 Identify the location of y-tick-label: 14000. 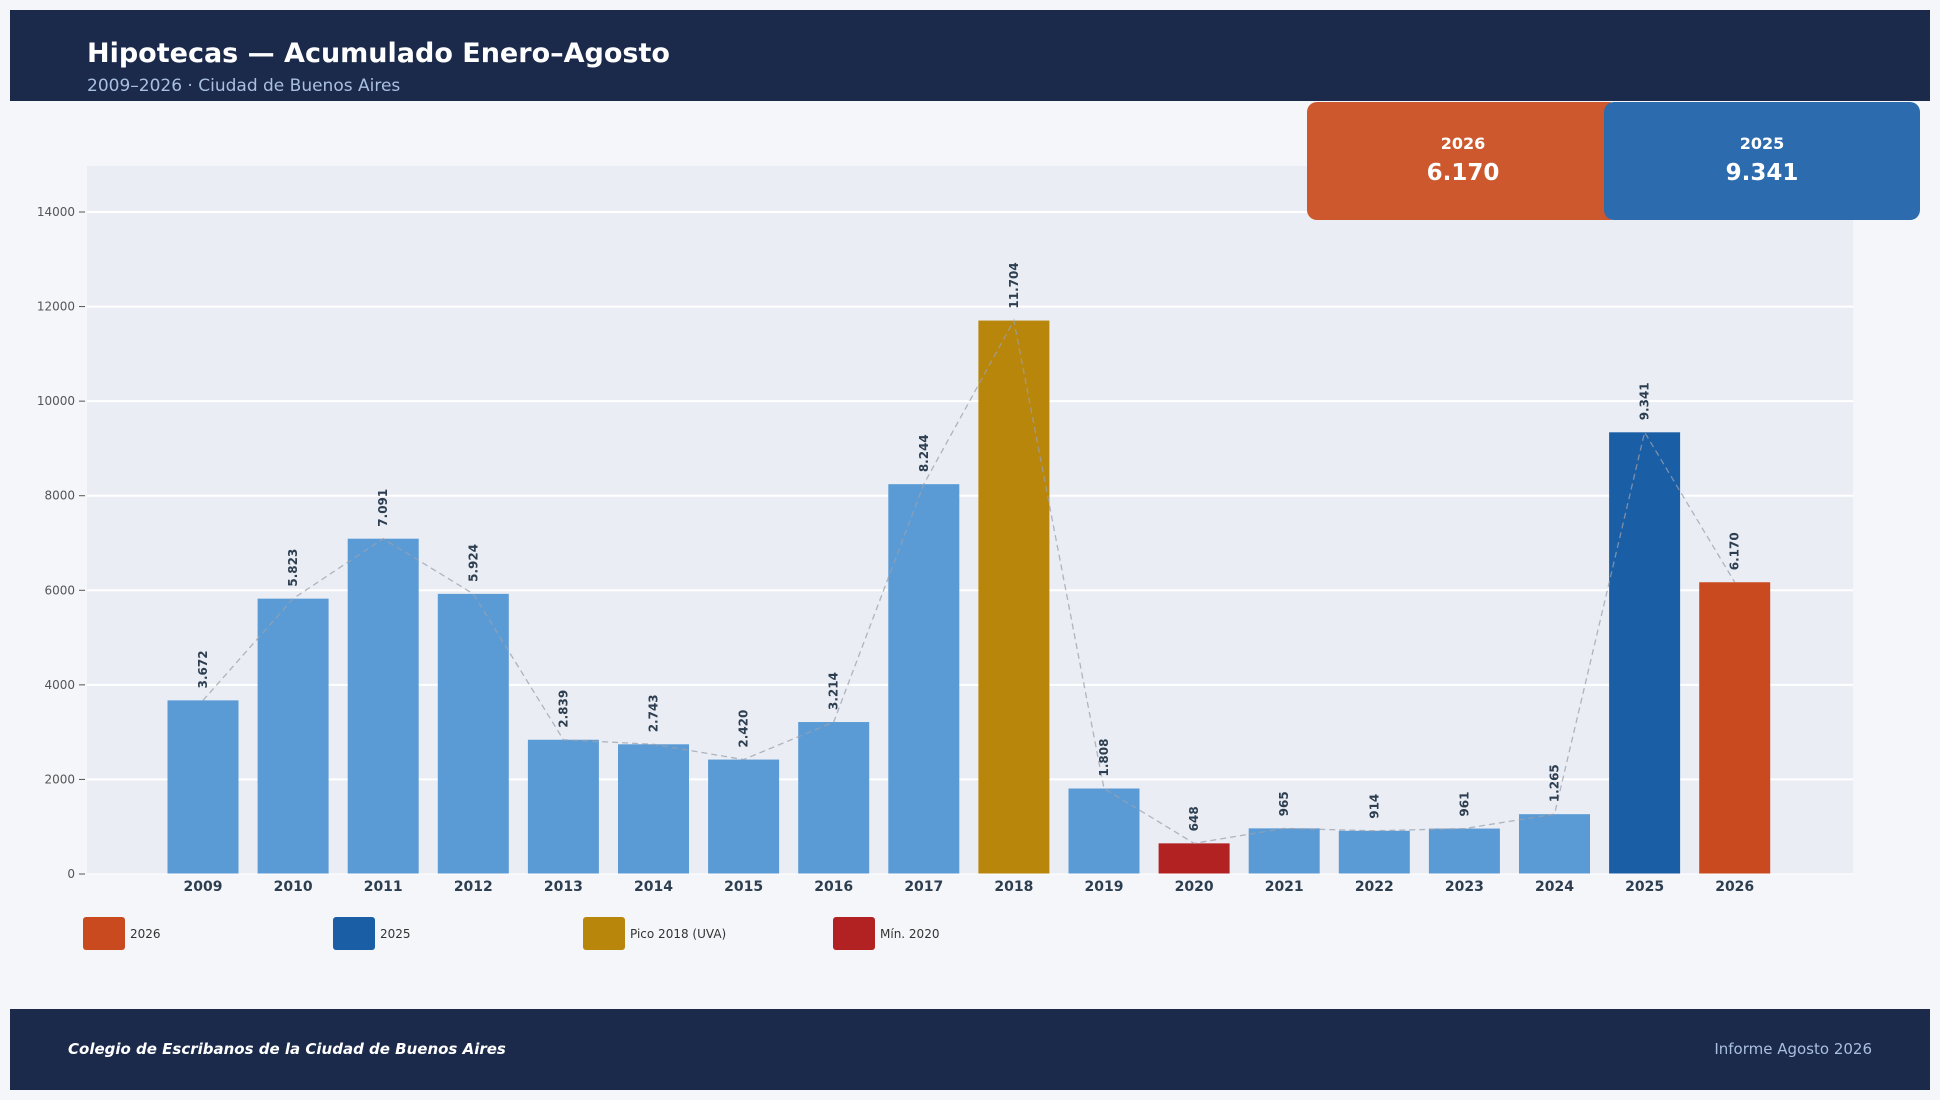
(56, 212).